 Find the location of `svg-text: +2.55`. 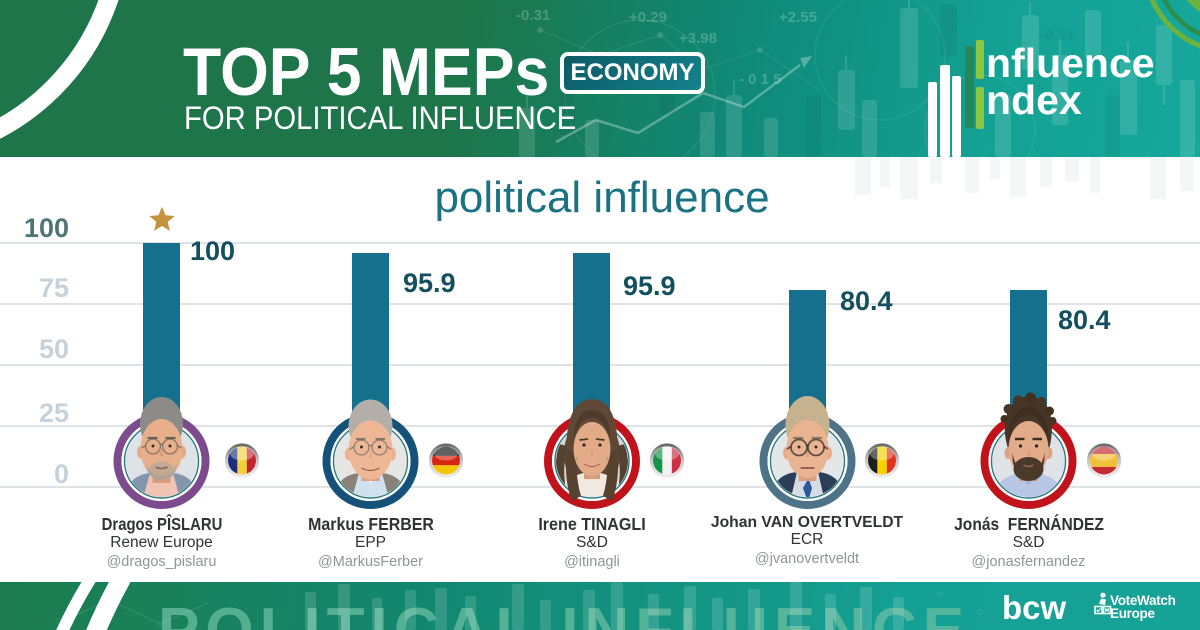

svg-text: +2.55 is located at coordinates (798, 17).